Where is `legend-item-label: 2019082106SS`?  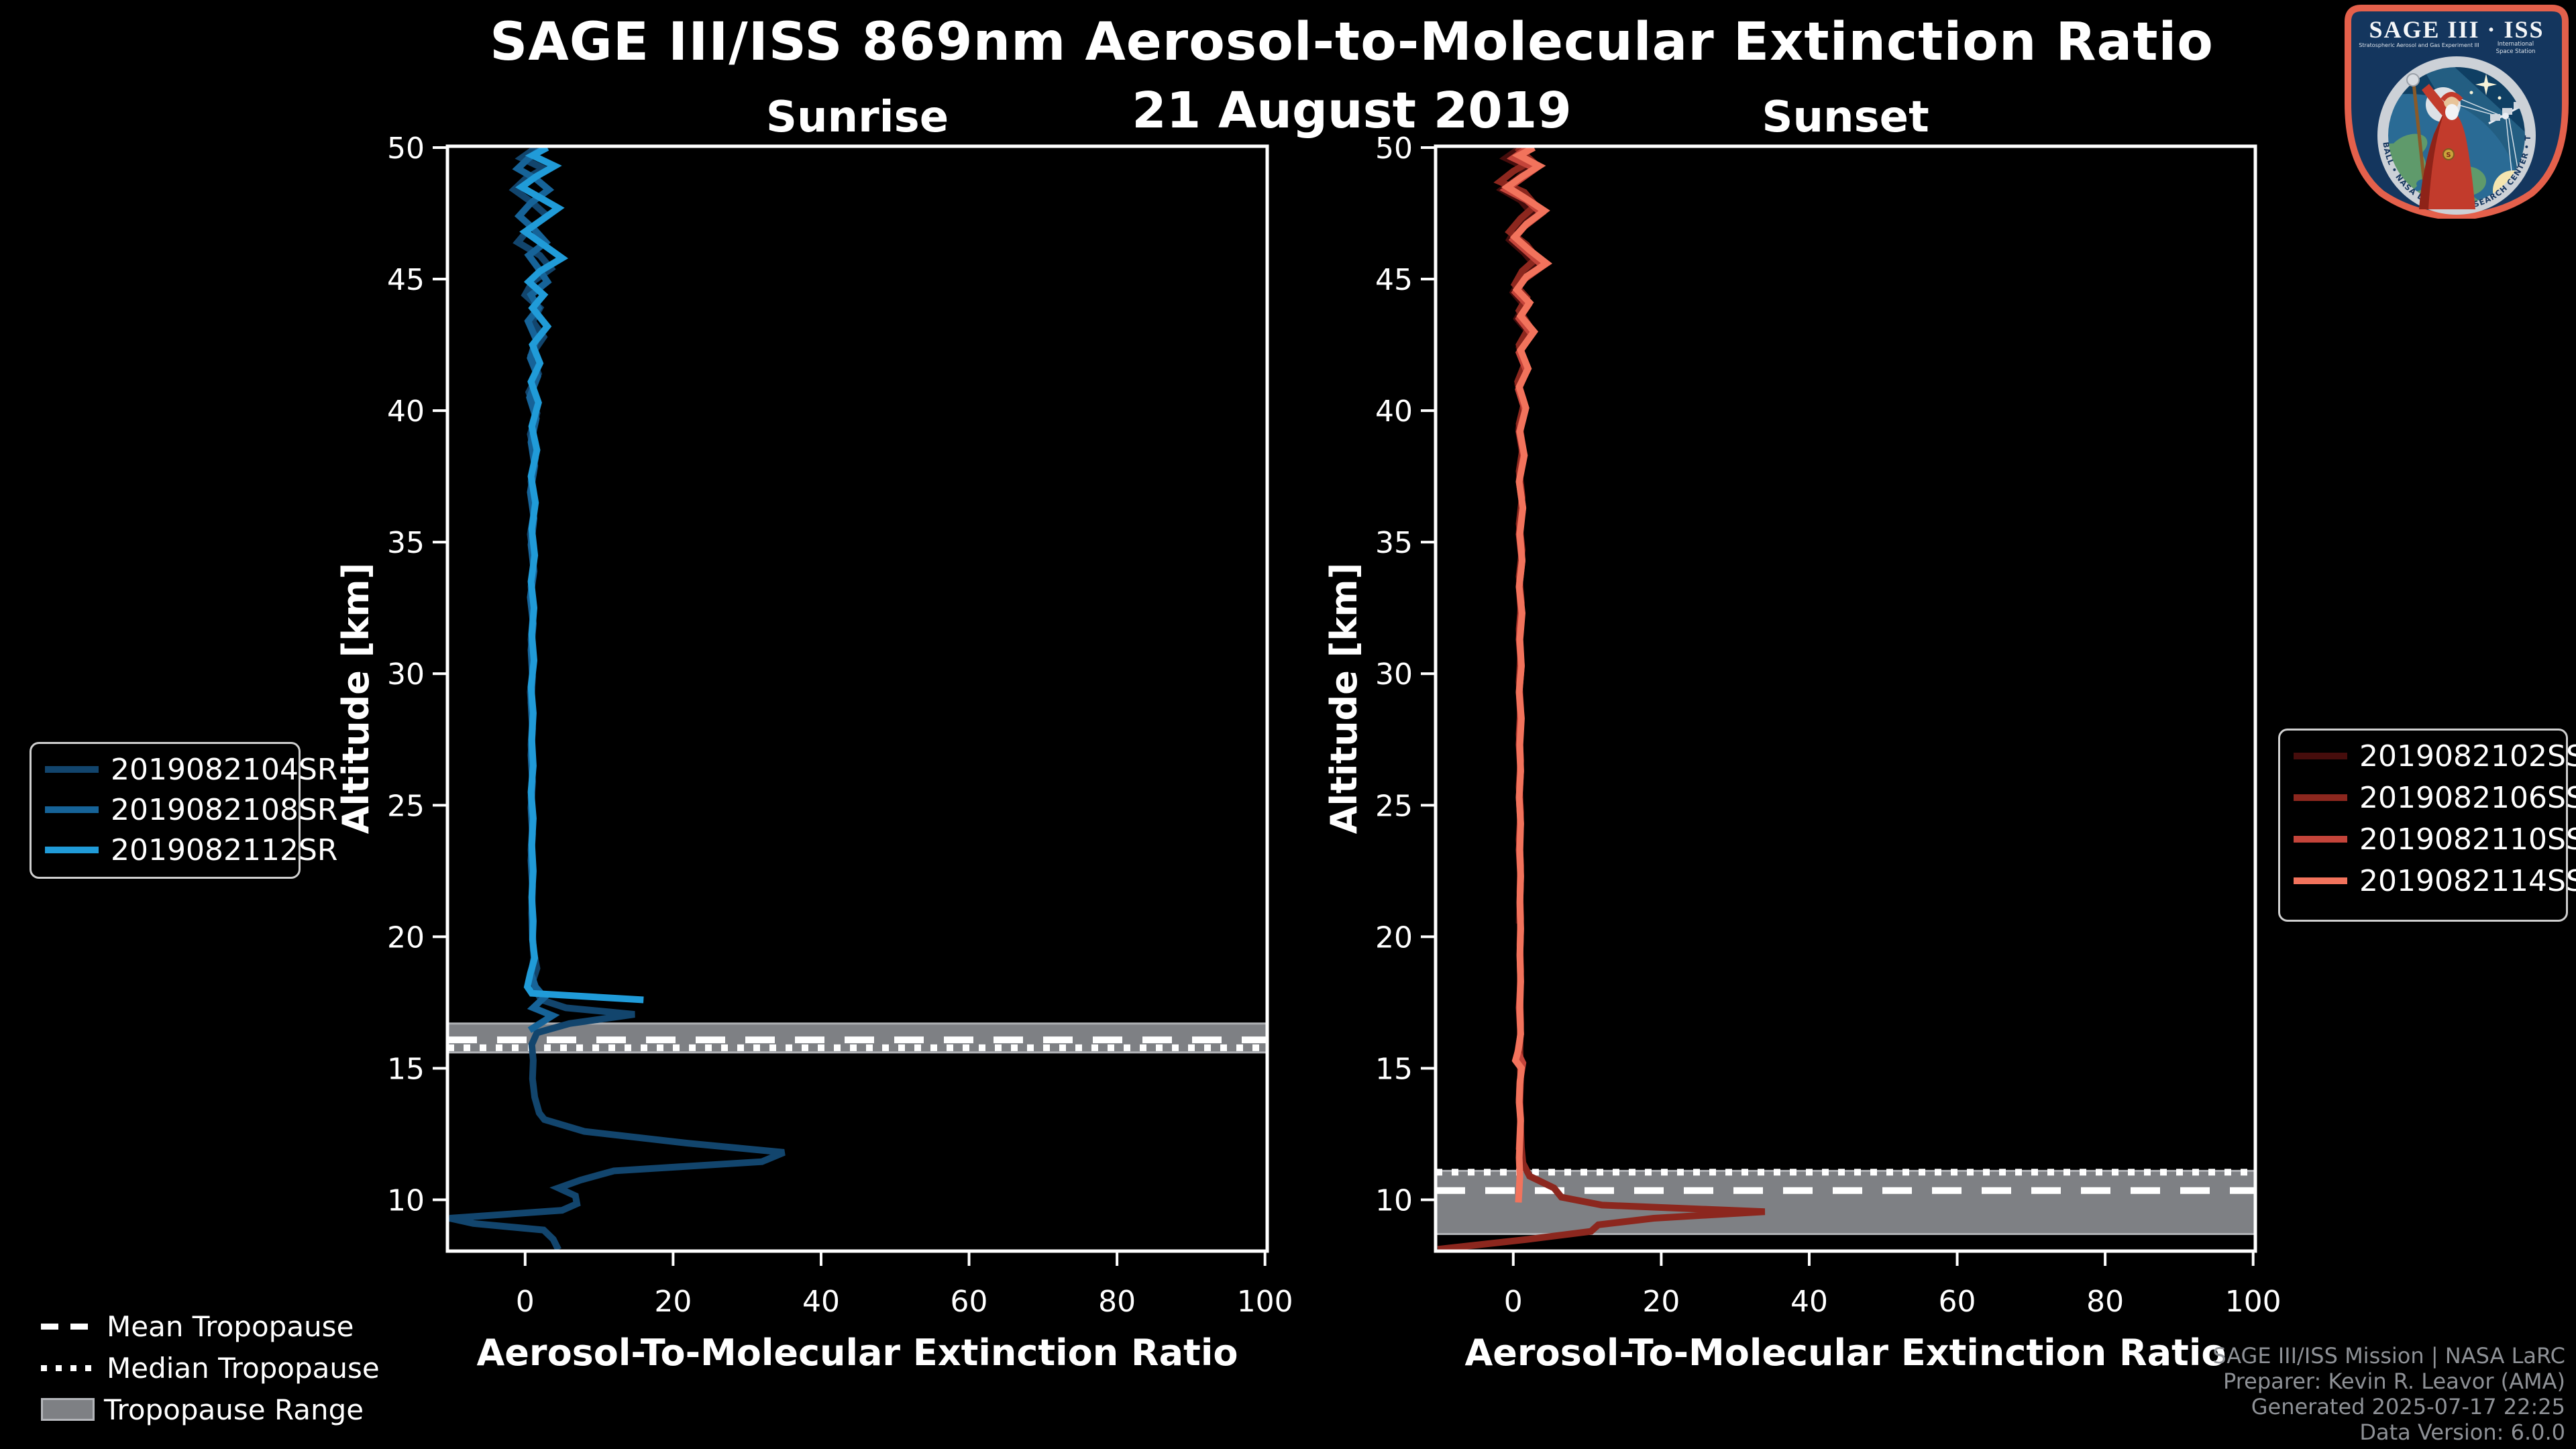 legend-item-label: 2019082106SS is located at coordinates (2467, 797).